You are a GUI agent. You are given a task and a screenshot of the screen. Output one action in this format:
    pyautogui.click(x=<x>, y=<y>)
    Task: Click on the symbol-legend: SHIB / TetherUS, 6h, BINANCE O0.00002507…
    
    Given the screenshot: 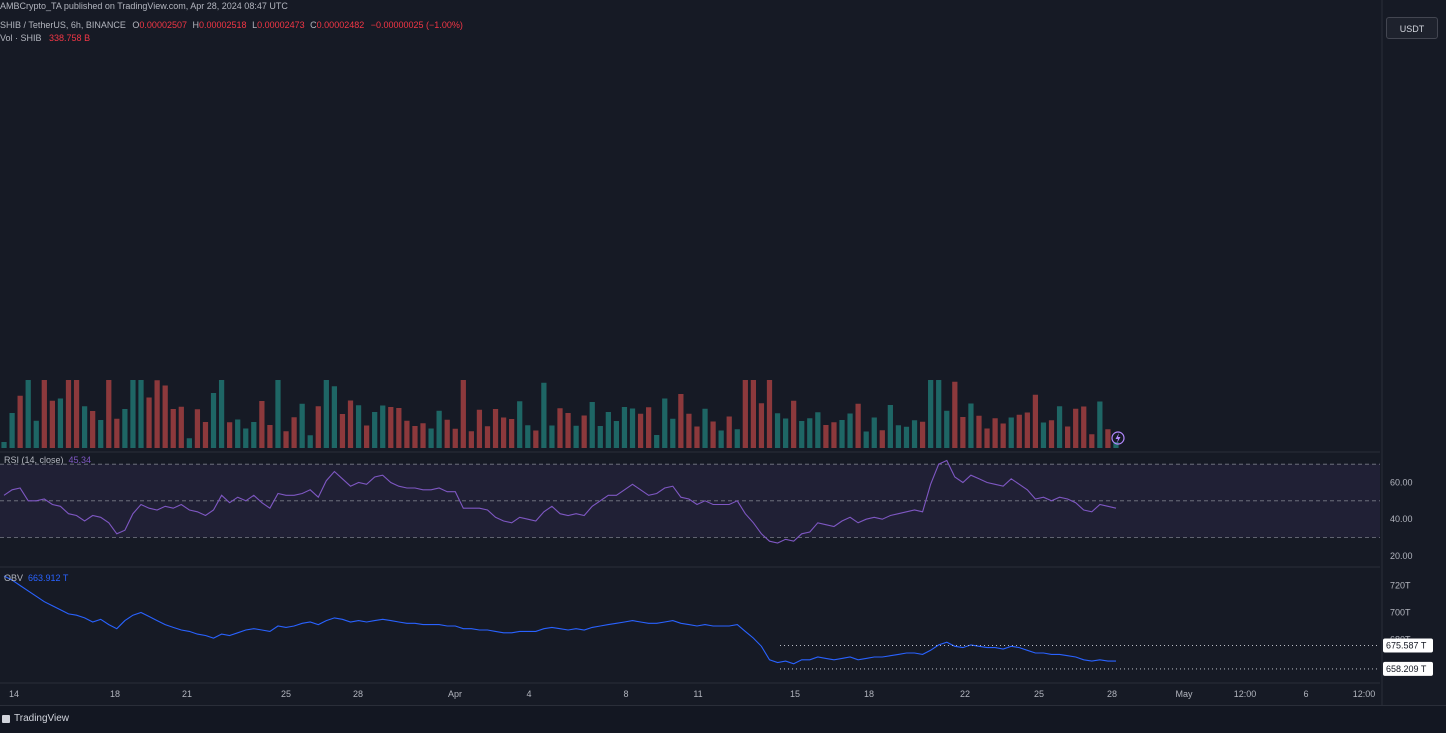 What is the action you would take?
    pyautogui.click(x=231, y=25)
    